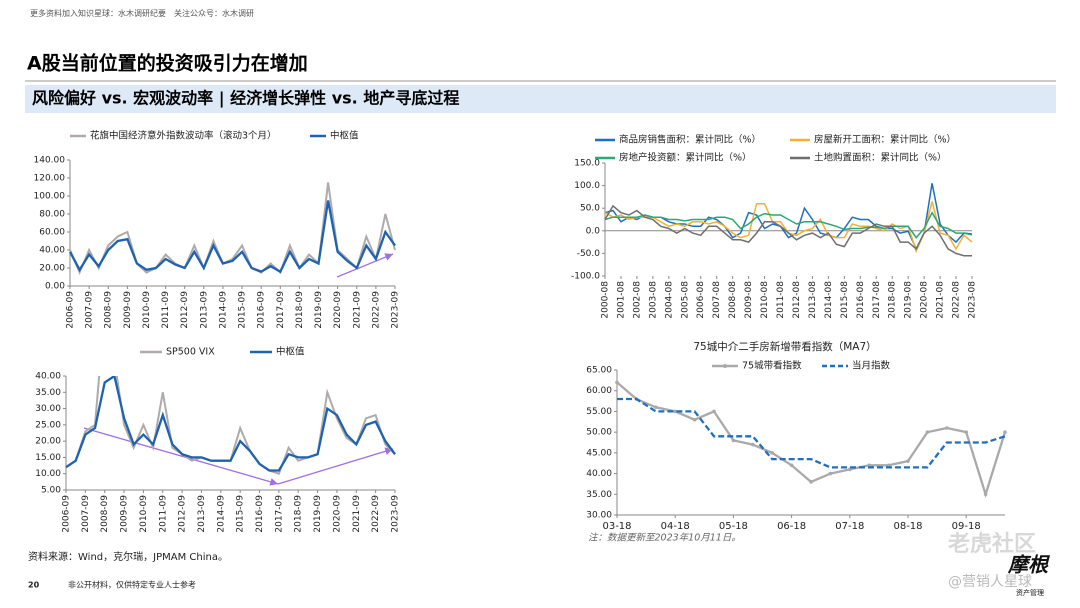 The image size is (1080, 608). I want to click on y-tick-label: 80.00, so click(52, 215).